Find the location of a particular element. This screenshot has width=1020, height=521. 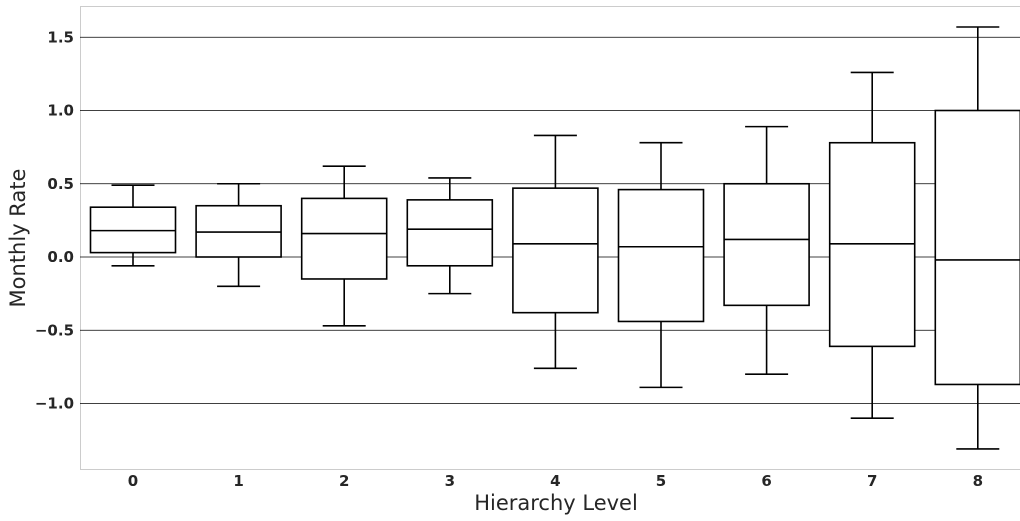

y-tick-label: 1.5 is located at coordinates (60, 37).